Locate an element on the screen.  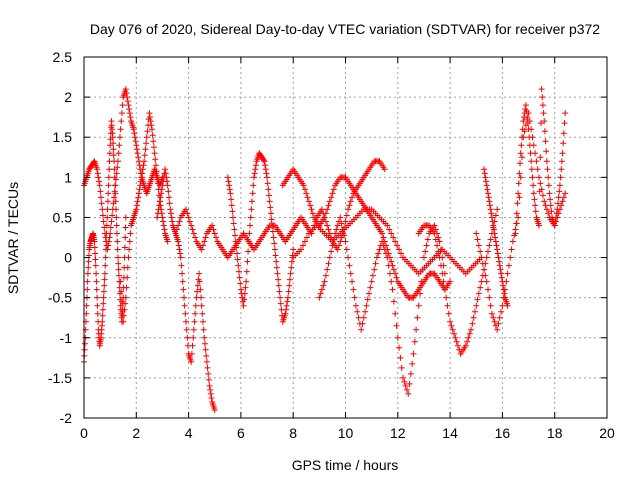
series-track-d is located at coordinates (280, 209).